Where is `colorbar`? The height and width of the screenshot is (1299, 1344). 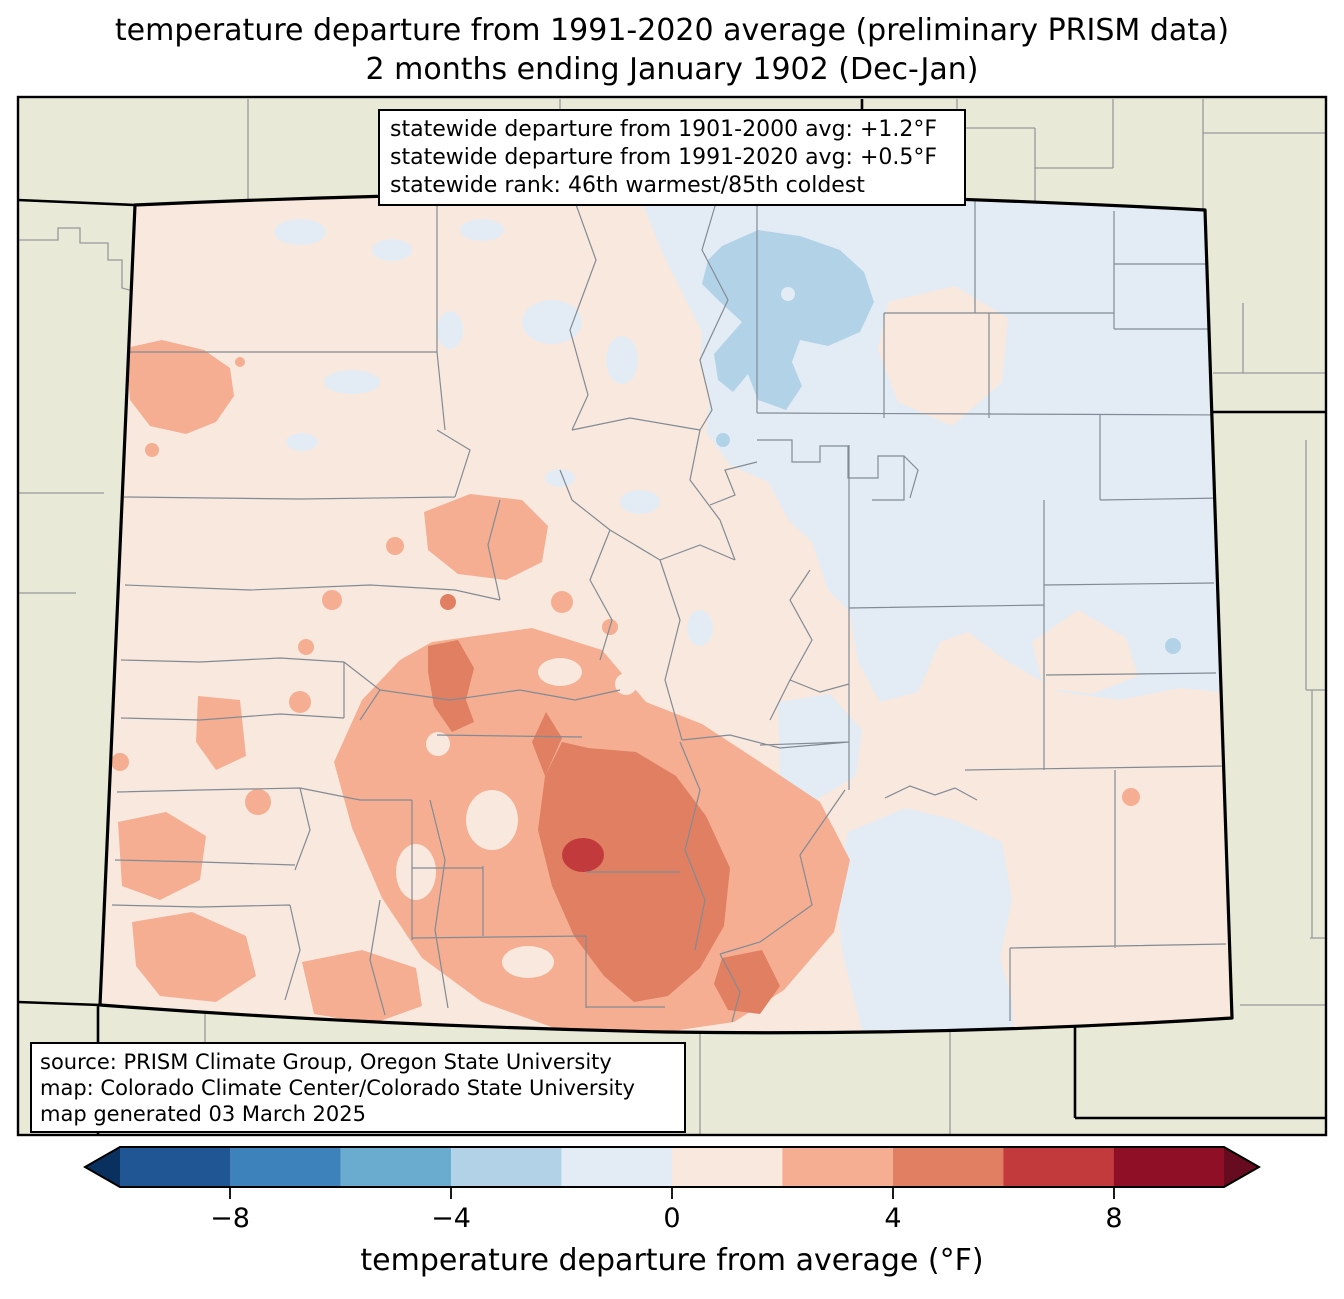
colorbar is located at coordinates (672, 1172).